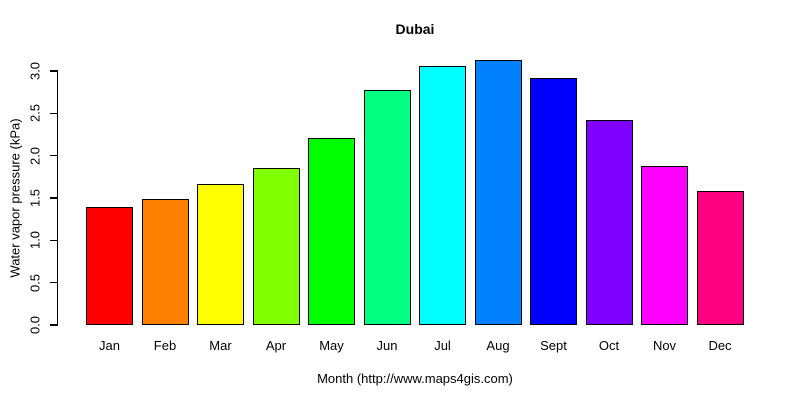 Image resolution: width=800 pixels, height=400 pixels. I want to click on x-tick-label-nov: Nov, so click(664, 345).